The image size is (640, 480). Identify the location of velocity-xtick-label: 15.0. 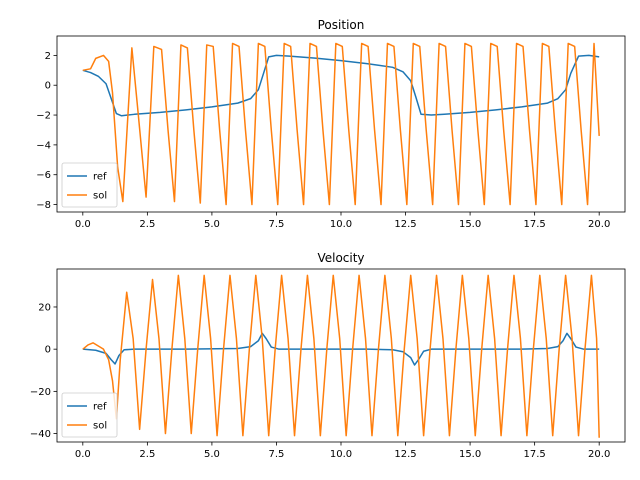
(470, 454).